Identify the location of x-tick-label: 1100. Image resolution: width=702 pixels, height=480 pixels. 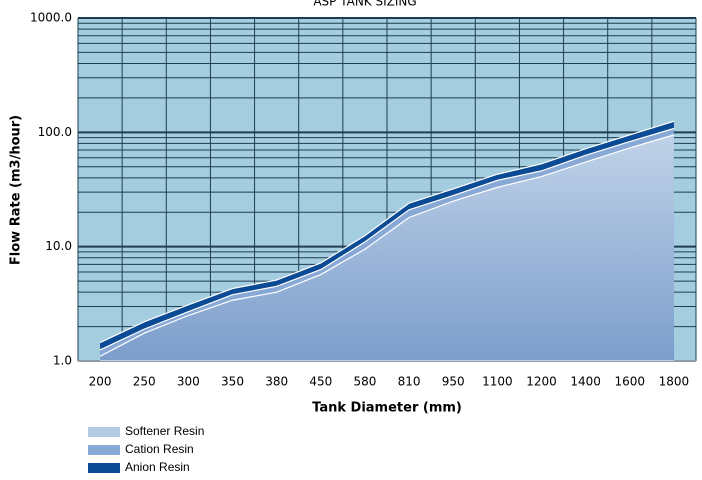
(497, 382).